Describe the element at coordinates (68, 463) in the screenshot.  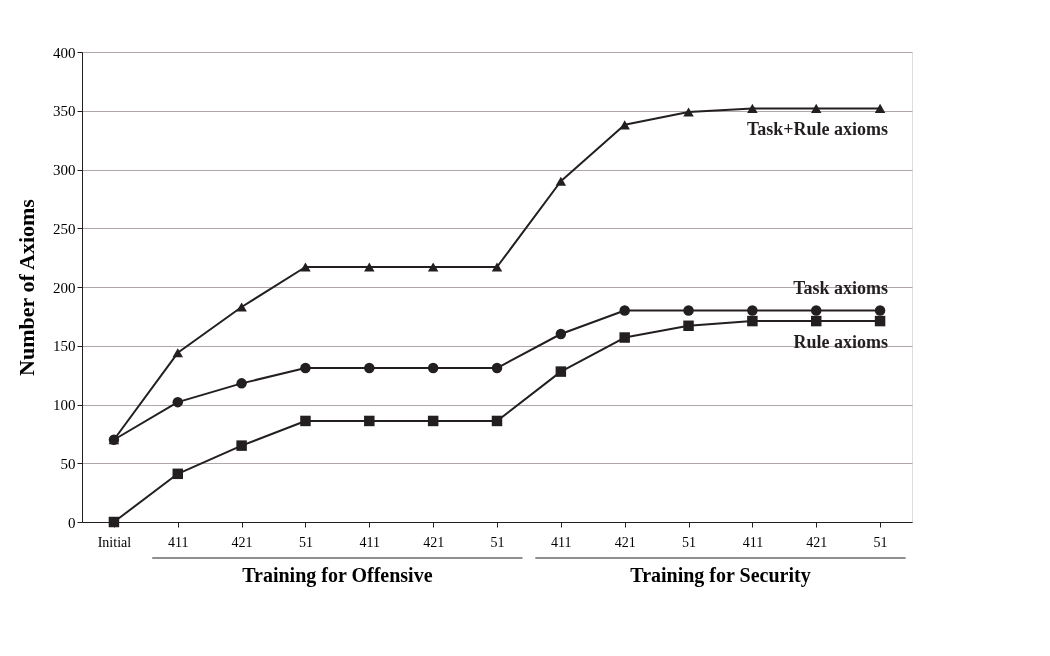
I see `y-tick-label: 50` at that location.